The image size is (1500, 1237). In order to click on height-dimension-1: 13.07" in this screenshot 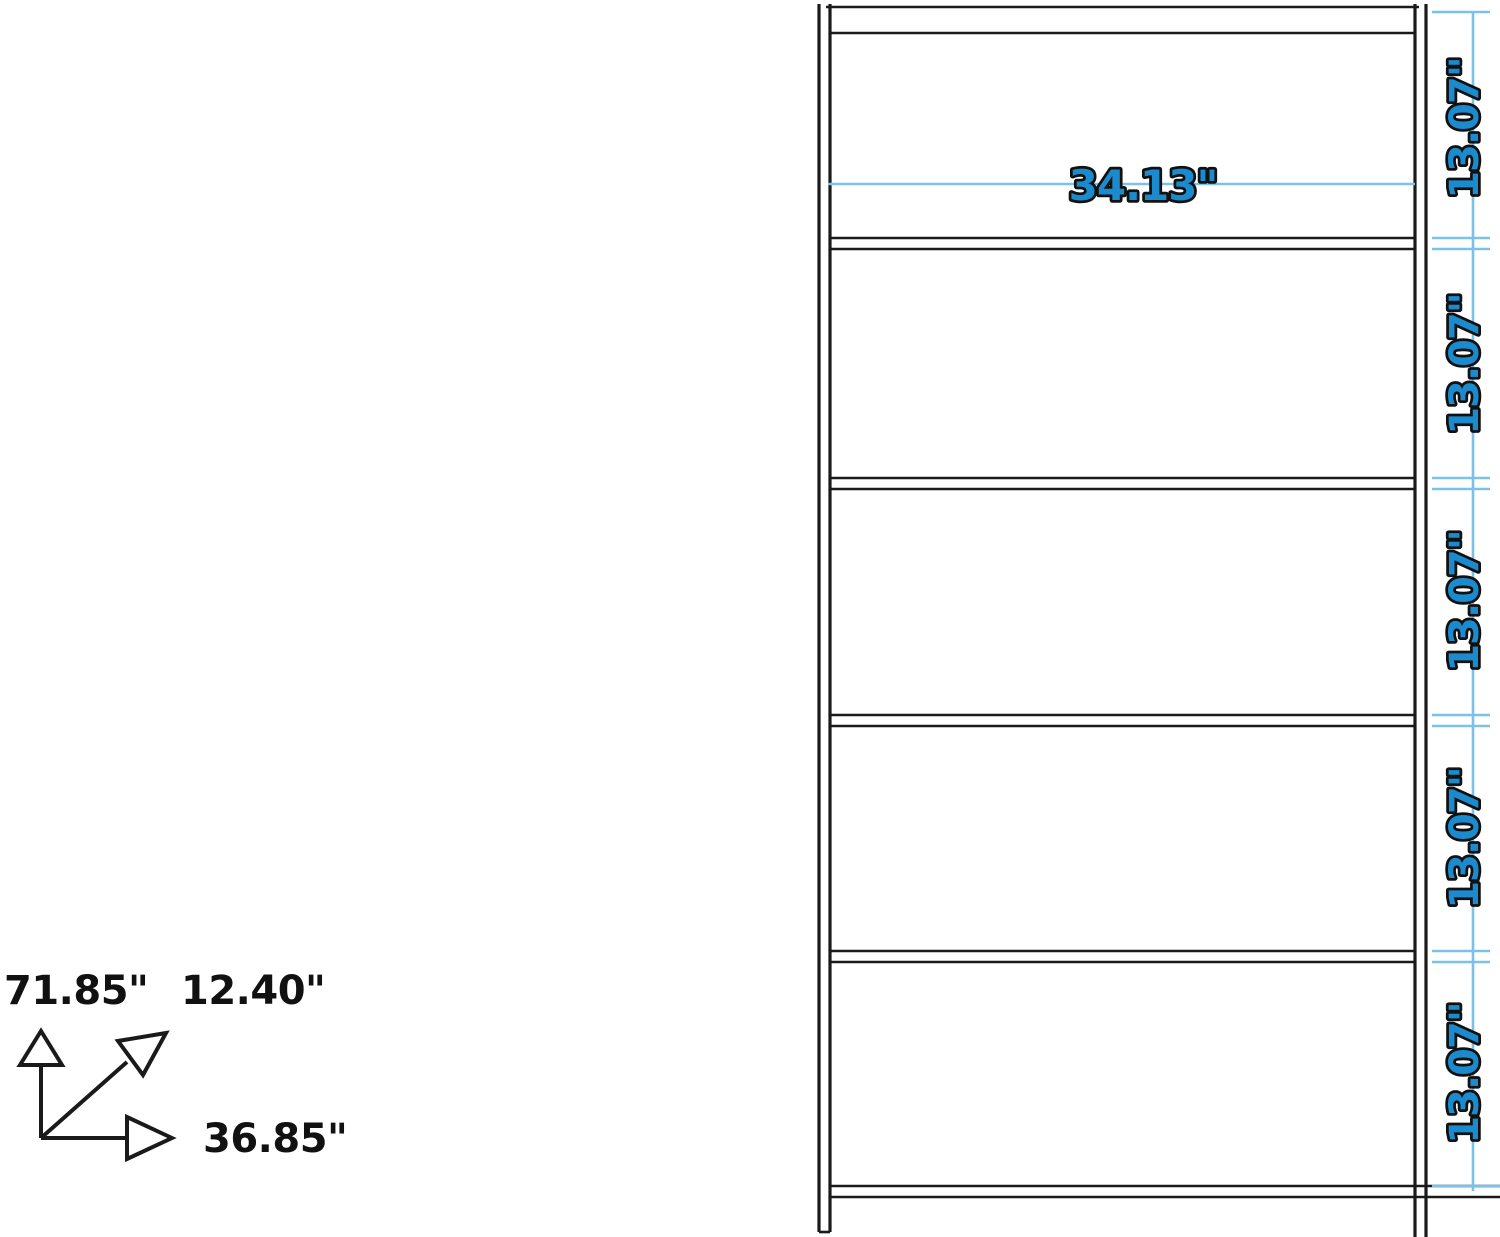, I will do `click(1461, 130)`.